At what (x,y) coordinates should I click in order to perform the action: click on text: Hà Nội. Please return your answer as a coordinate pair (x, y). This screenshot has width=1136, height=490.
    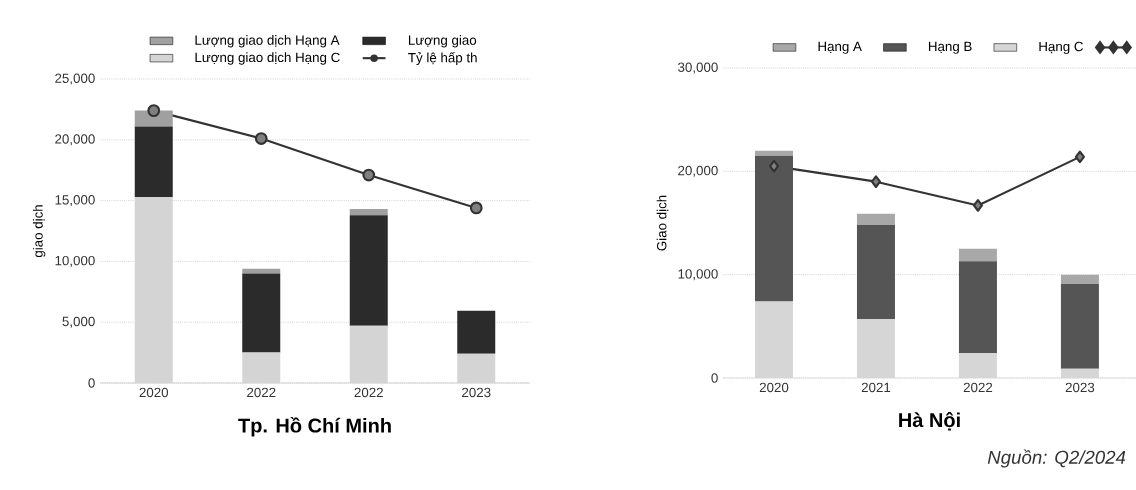
    Looking at the image, I should click on (929, 421).